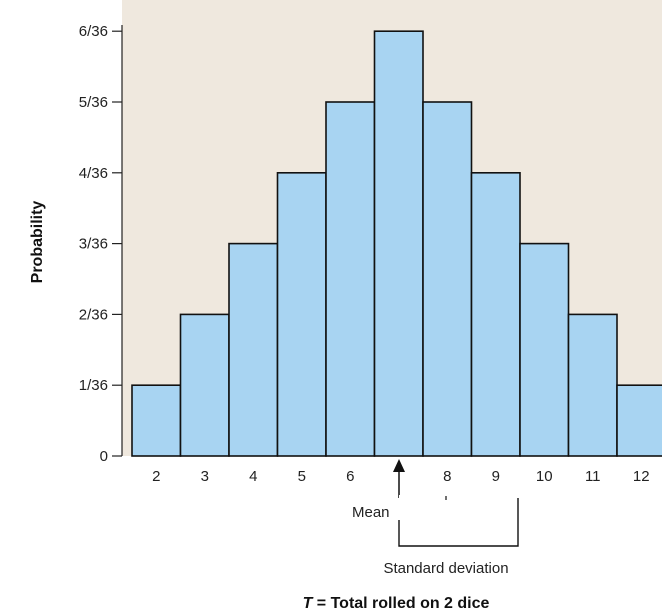  I want to click on y-tick-label: 1/36, so click(93, 385).